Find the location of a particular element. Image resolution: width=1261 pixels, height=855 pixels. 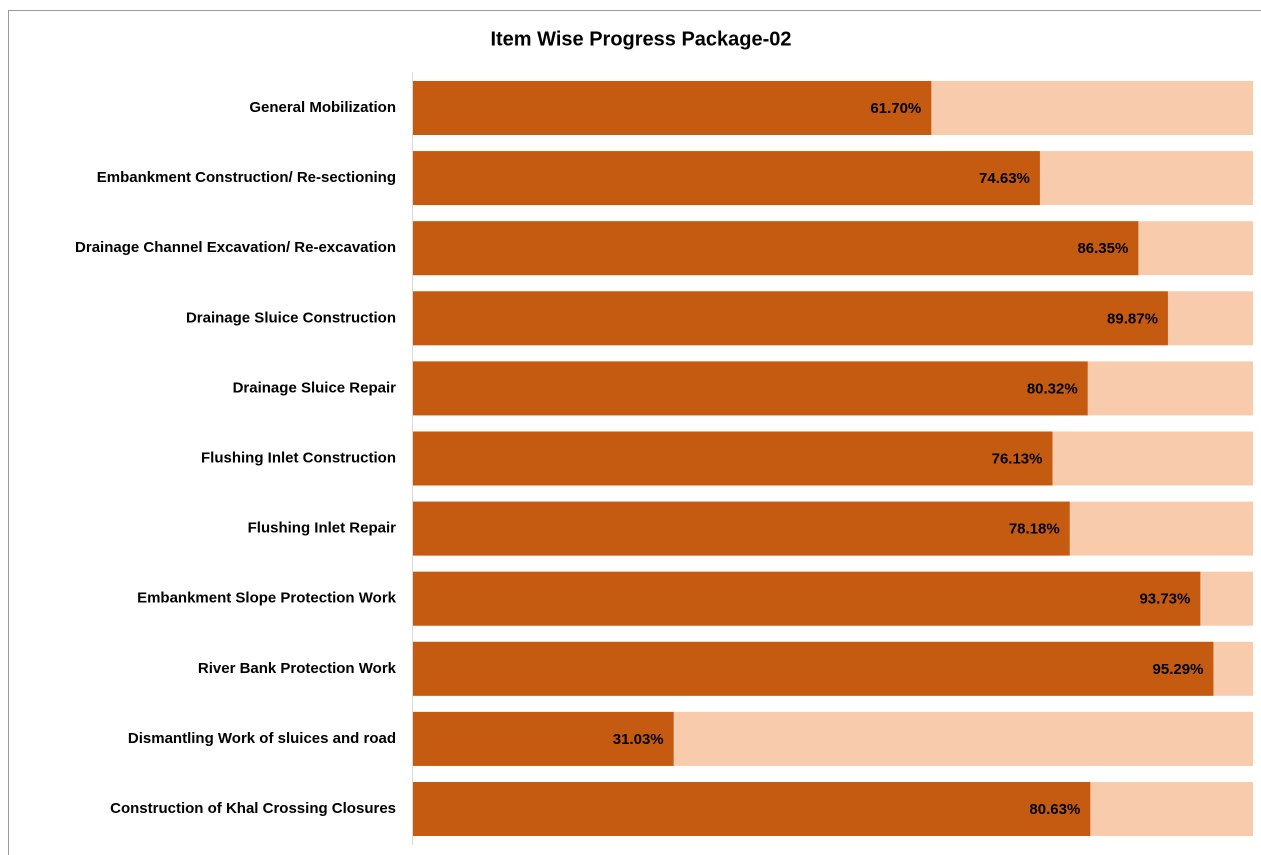

y-tick-label: Flushing Inlet Repair is located at coordinates (322, 528).